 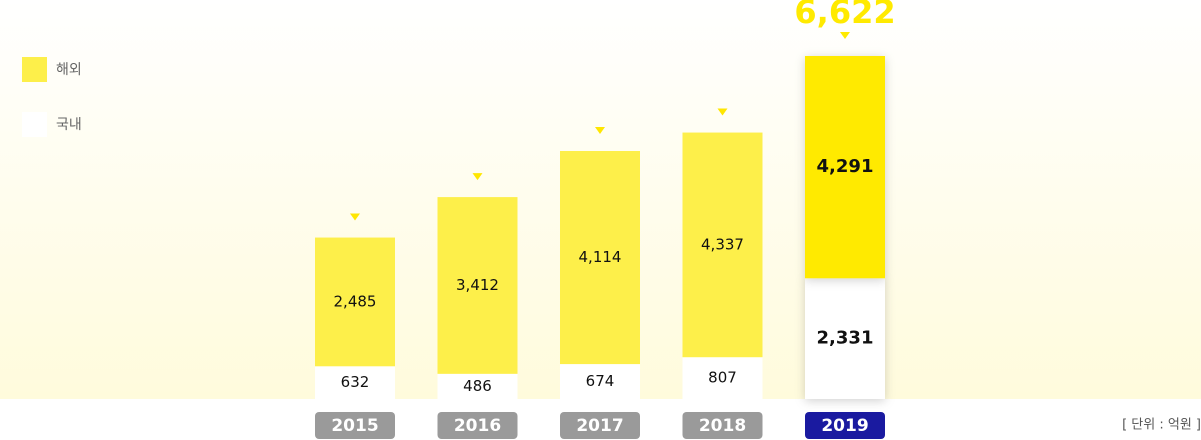 I want to click on unit-note: [ 단위 : 억원 ], so click(x=1161, y=425).